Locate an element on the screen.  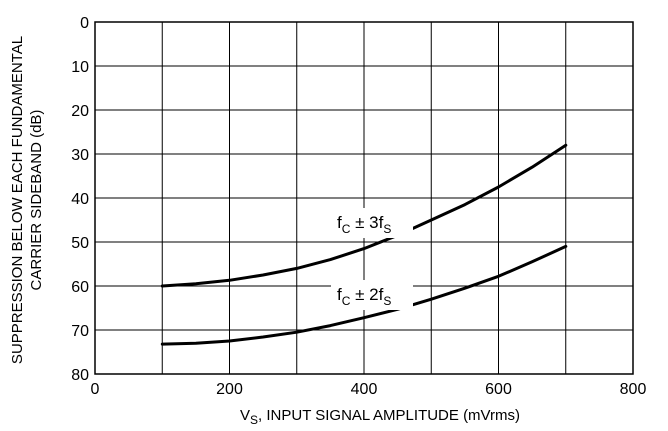
x-tick-label: 400 is located at coordinates (364, 389).